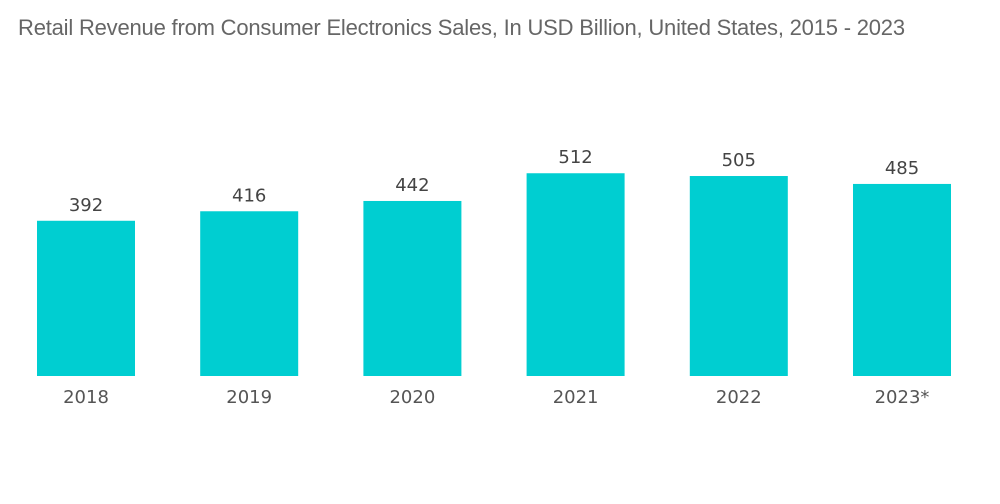 This screenshot has height=504, width=1000. What do you see at coordinates (576, 397) in the screenshot?
I see `x-tick-label: 2021` at bounding box center [576, 397].